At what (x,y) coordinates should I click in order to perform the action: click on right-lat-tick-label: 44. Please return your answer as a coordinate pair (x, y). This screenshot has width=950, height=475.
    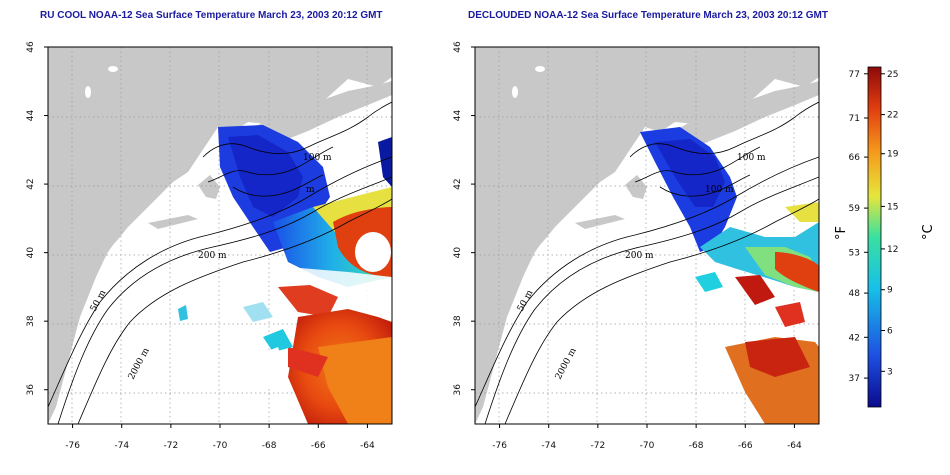
    Looking at the image, I should click on (458, 116).